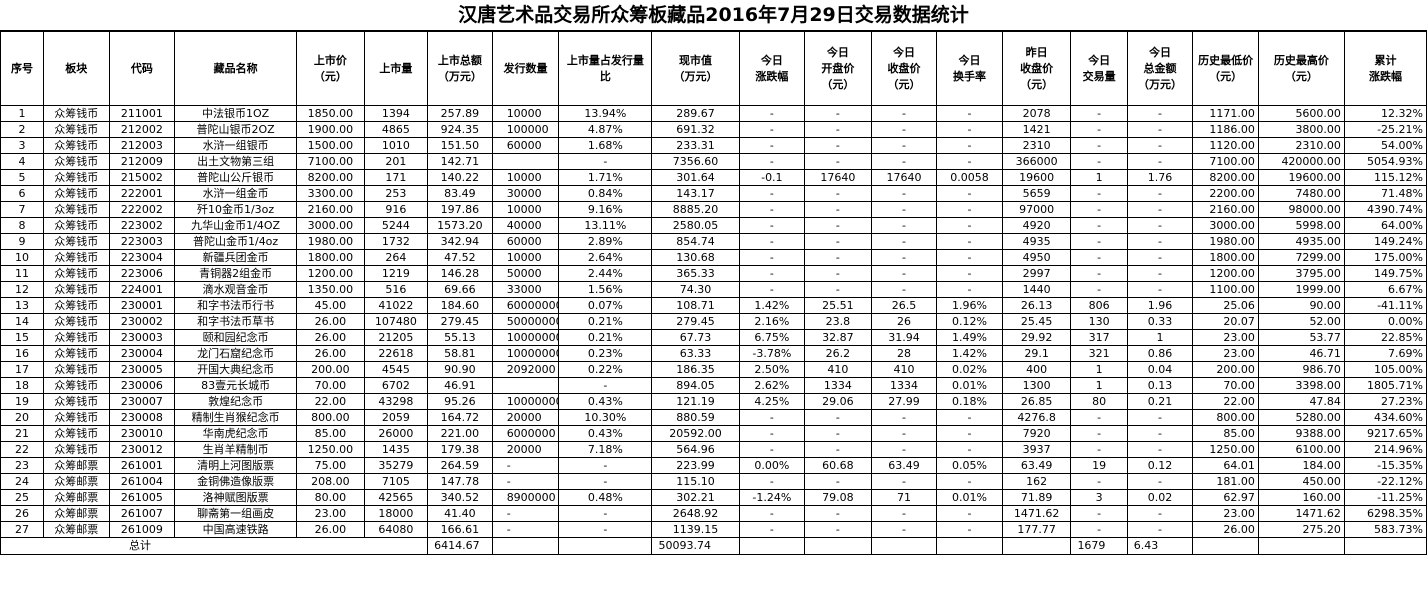 Image resolution: width=1427 pixels, height=611 pixels. What do you see at coordinates (22, 497) in the screenshot?
I see `table-cell: 25` at bounding box center [22, 497].